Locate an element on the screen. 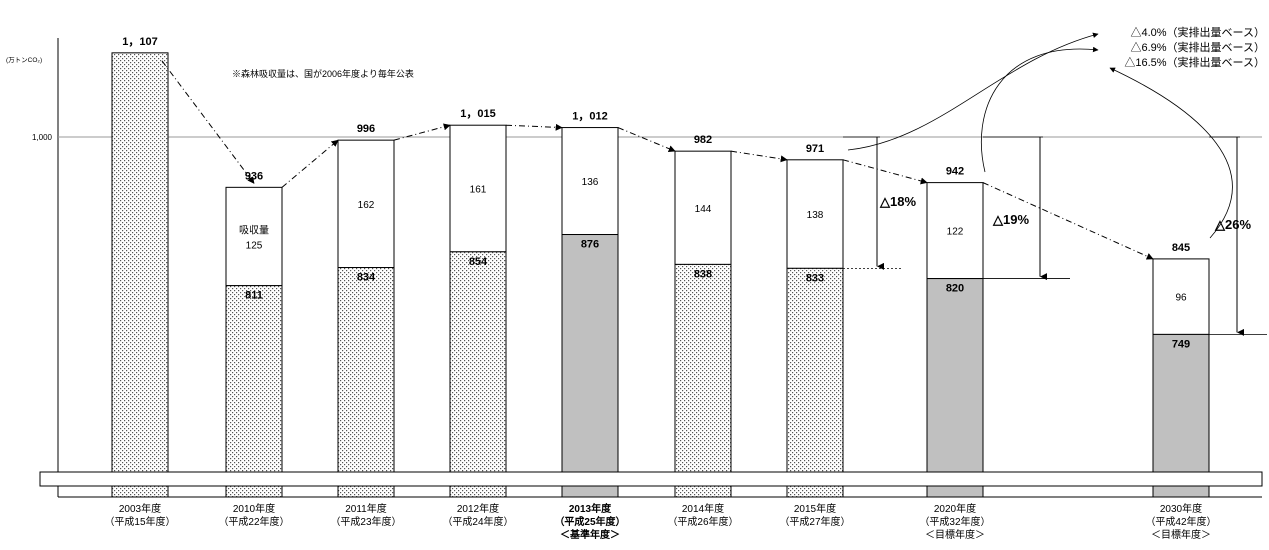 The height and width of the screenshot is (550, 1269). x-tick-sublabel: （平成32年度） is located at coordinates (954, 521).